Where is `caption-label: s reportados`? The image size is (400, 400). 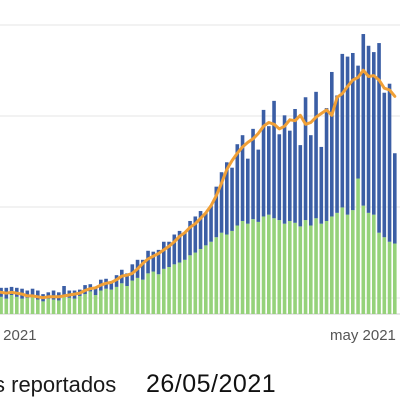
caption-label: s reportados is located at coordinates (58, 384).